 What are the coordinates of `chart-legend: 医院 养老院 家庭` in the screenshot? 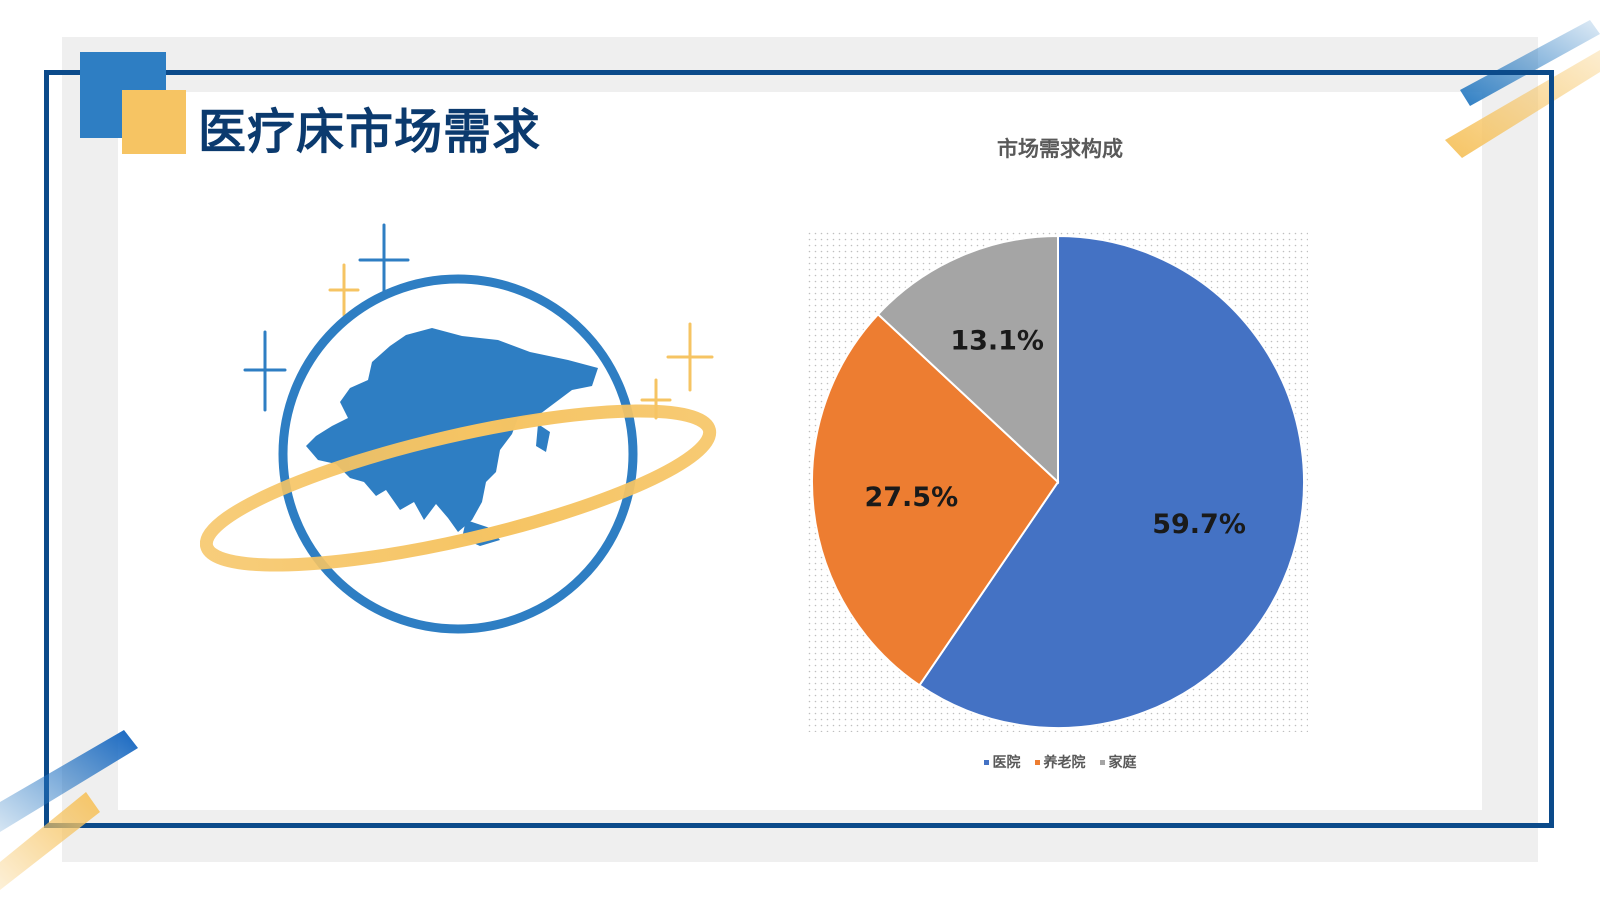 It's located at (1060, 762).